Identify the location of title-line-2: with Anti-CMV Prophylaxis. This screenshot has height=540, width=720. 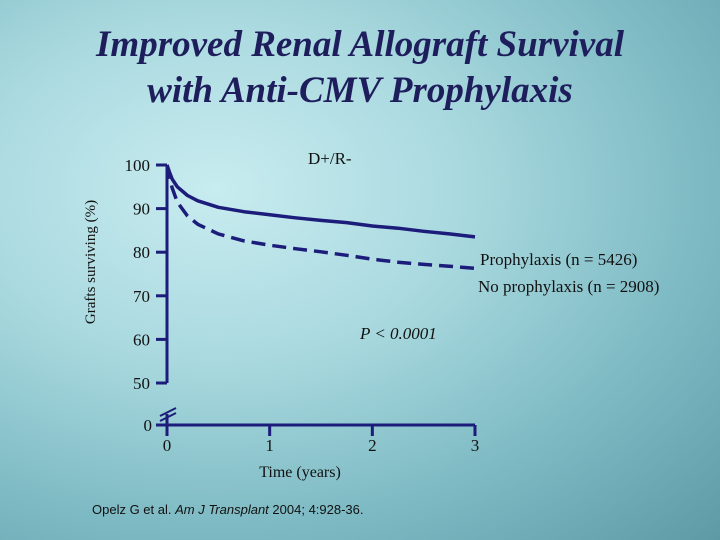
(360, 90).